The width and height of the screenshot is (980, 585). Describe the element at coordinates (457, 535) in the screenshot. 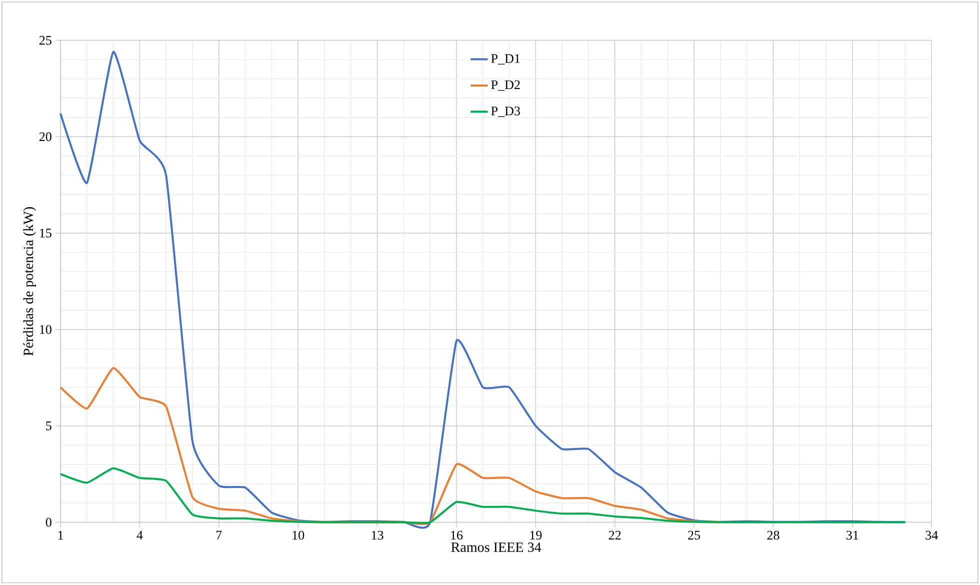

I see `x-tick-label: 16` at that location.